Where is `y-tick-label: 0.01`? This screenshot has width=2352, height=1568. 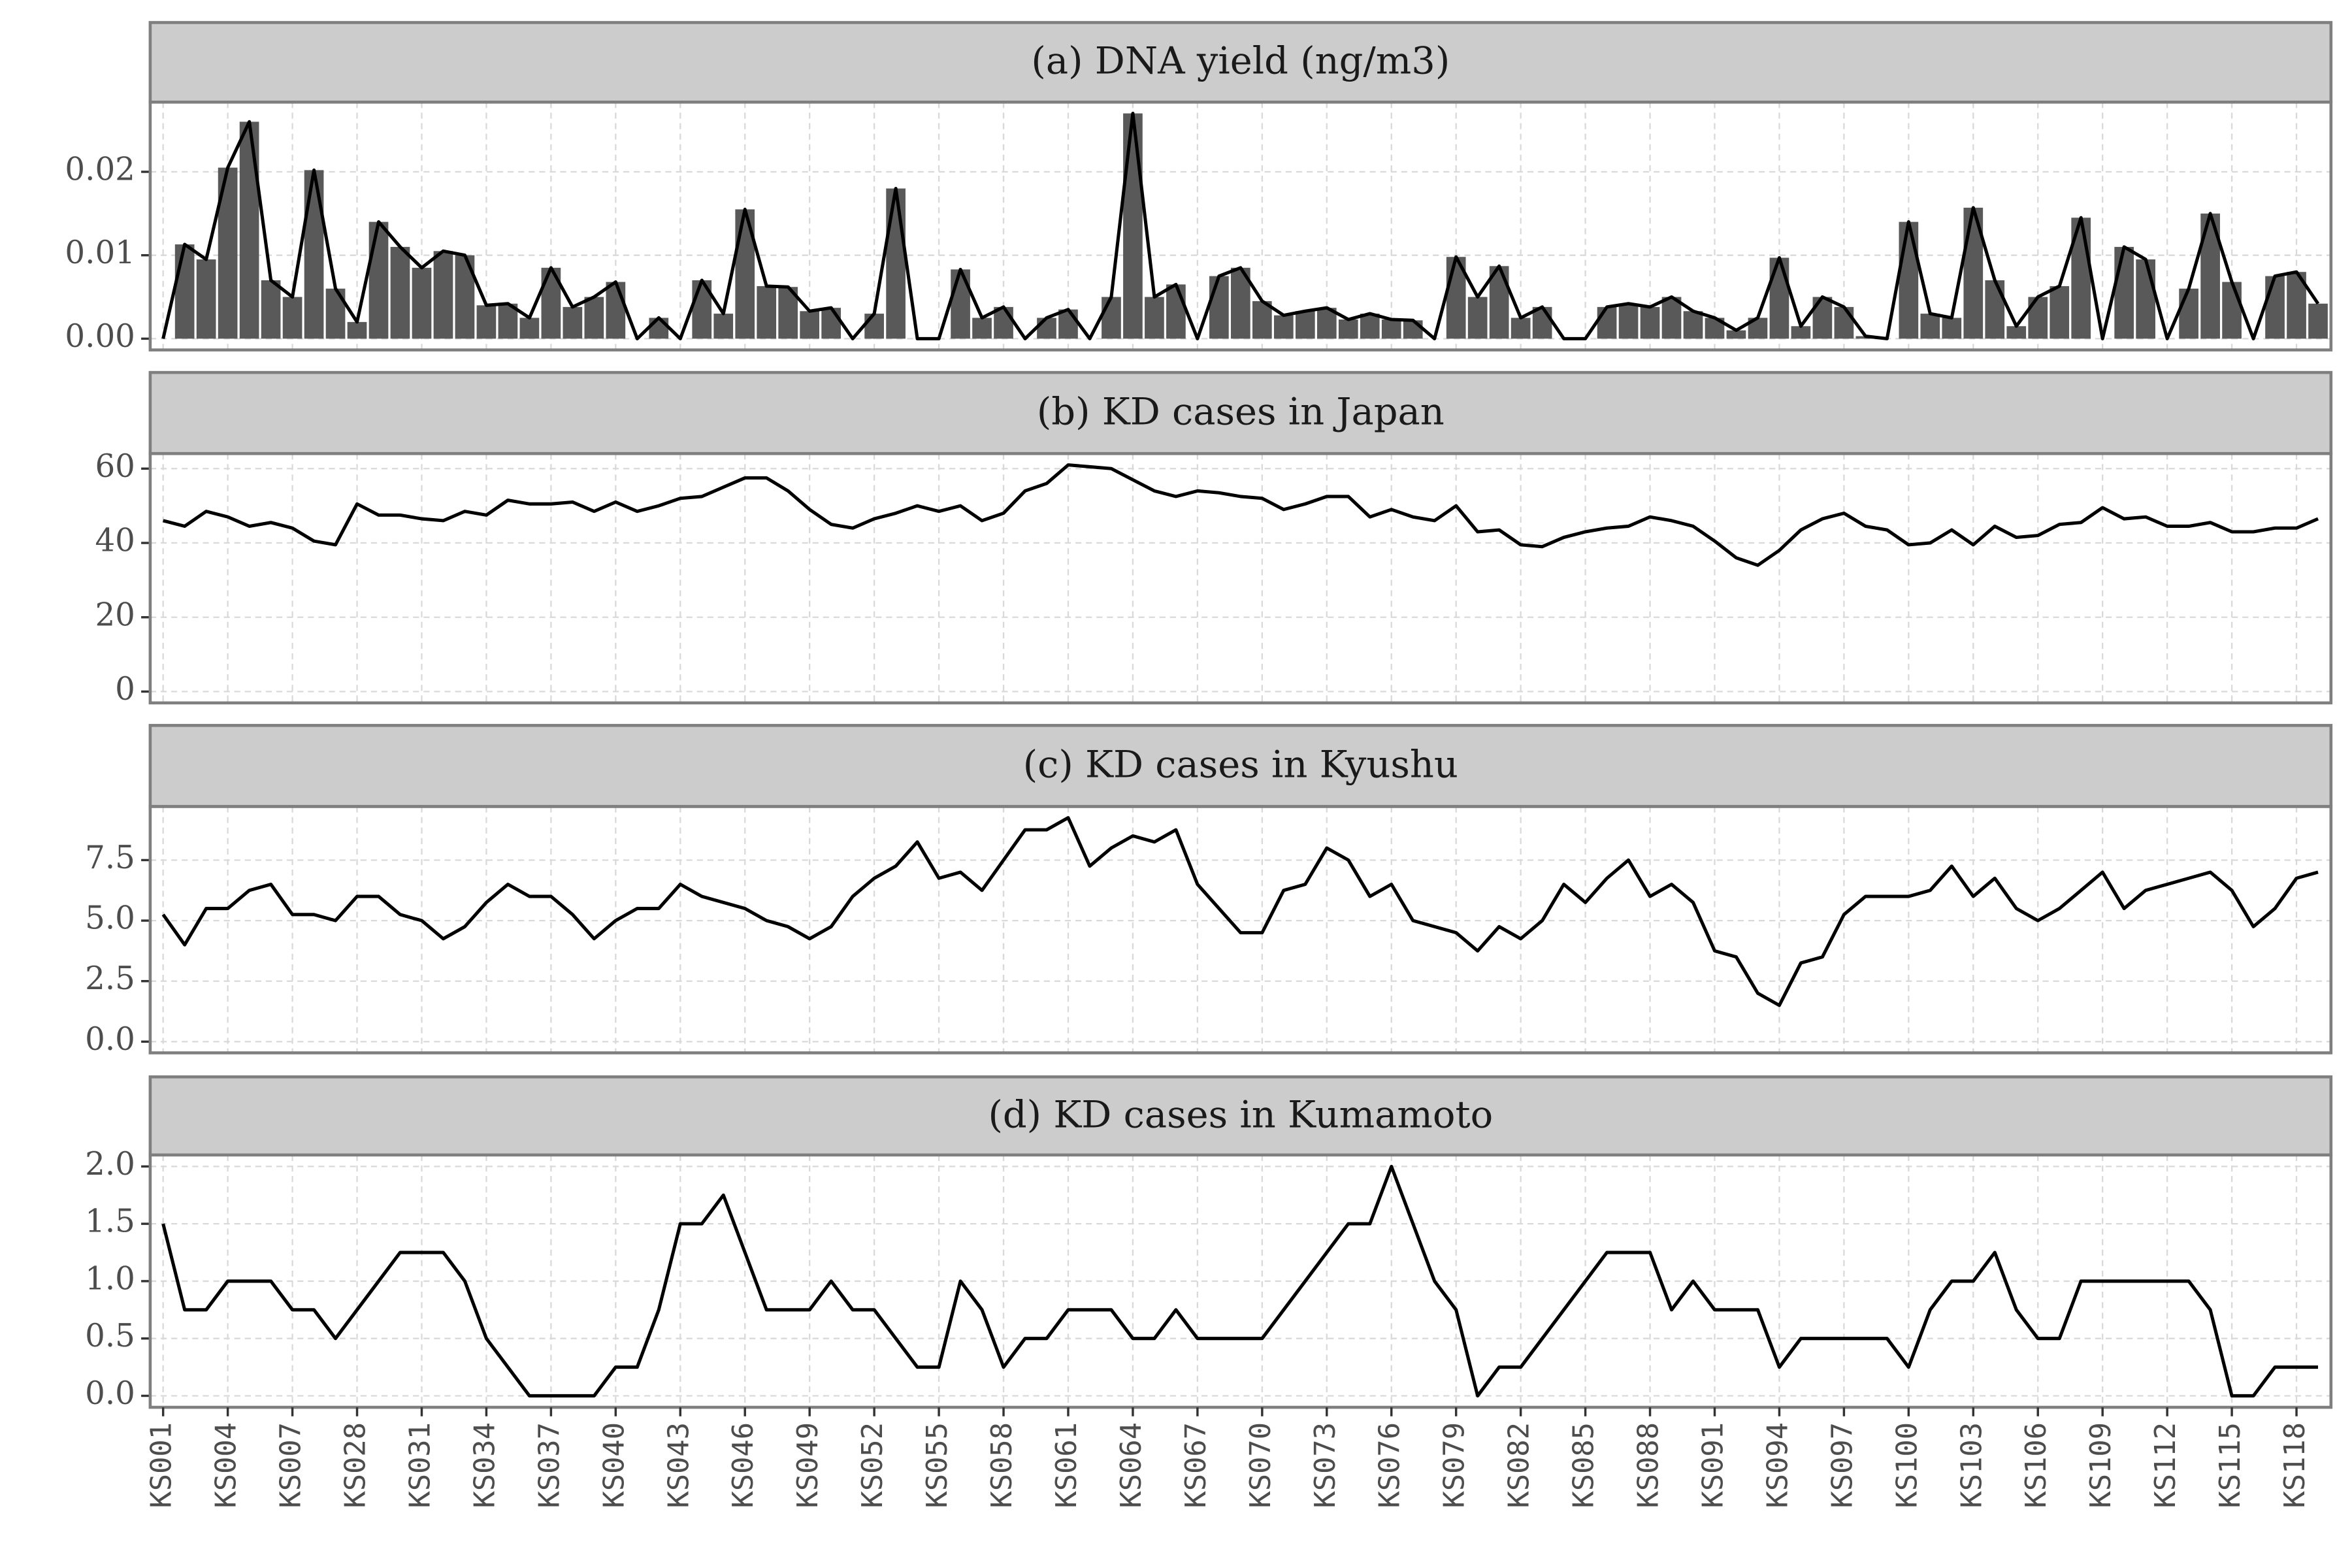 y-tick-label: 0.01 is located at coordinates (100, 253).